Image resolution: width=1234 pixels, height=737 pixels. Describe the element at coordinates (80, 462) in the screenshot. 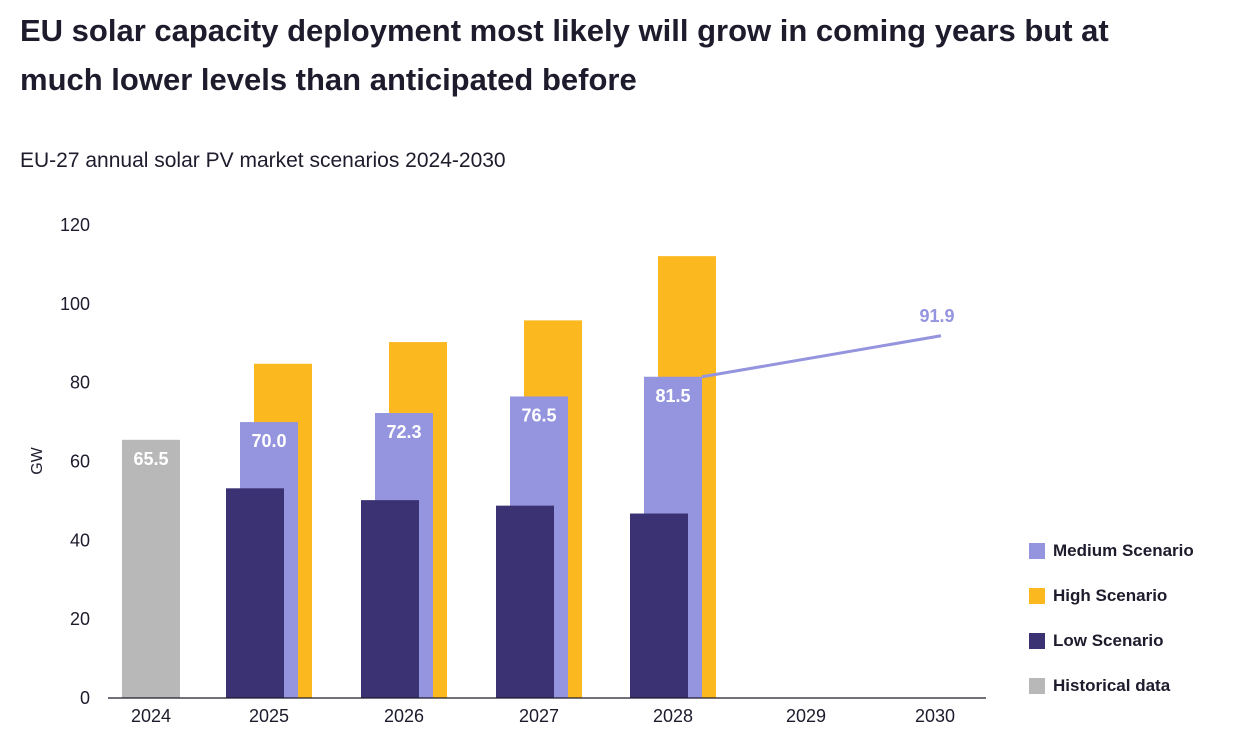

I see `y-tick-label-60: 60` at that location.